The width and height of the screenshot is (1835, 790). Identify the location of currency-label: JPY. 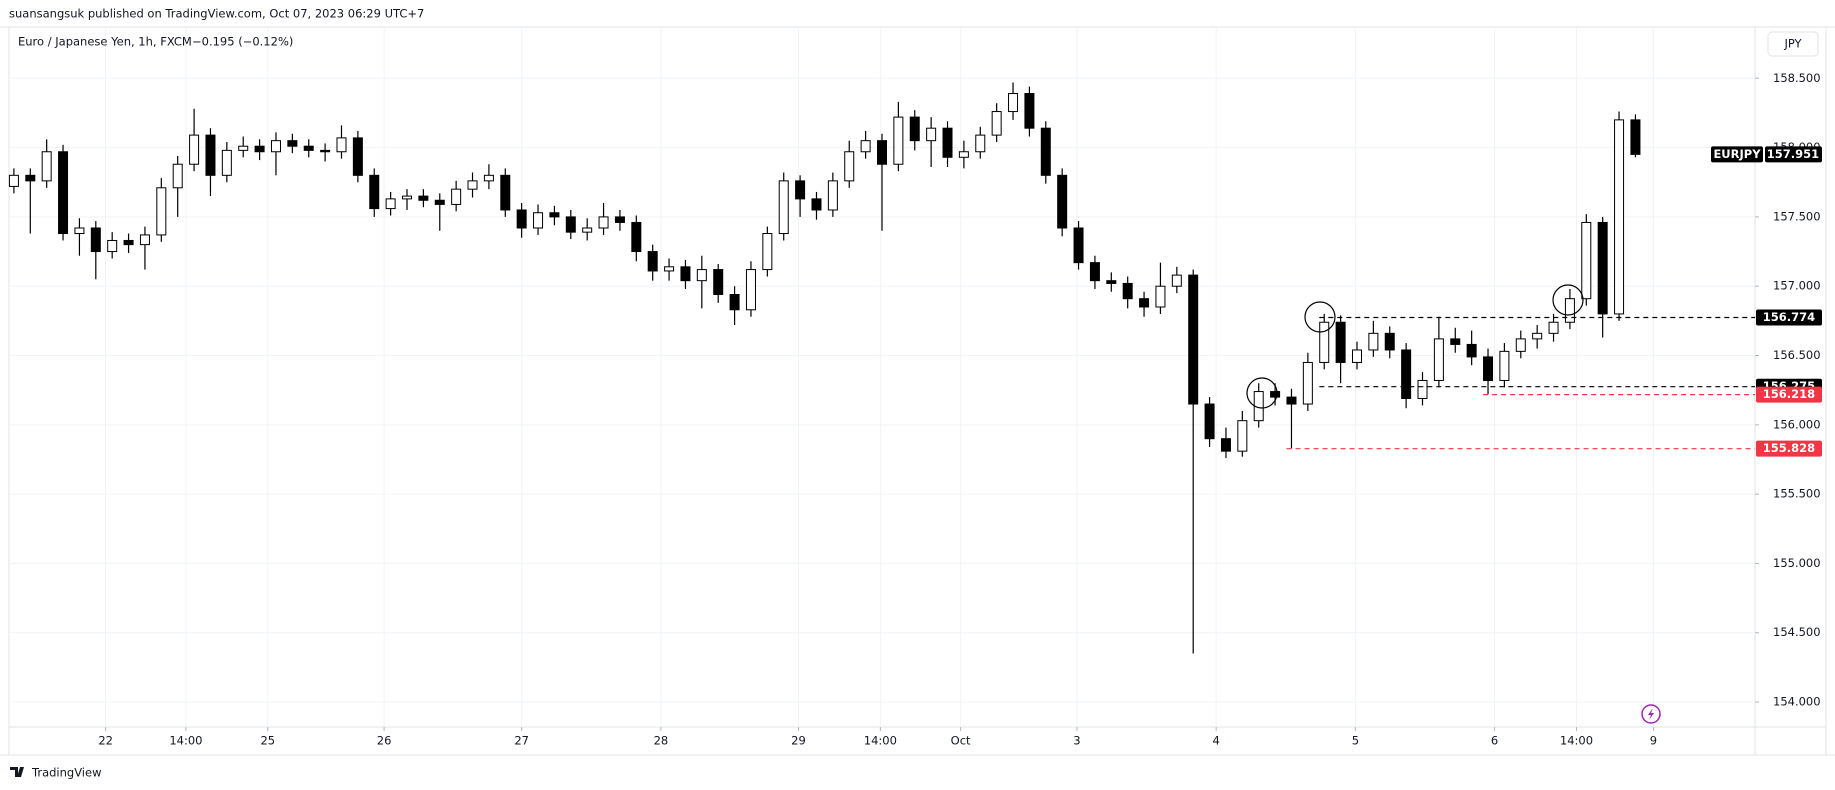
(1792, 44).